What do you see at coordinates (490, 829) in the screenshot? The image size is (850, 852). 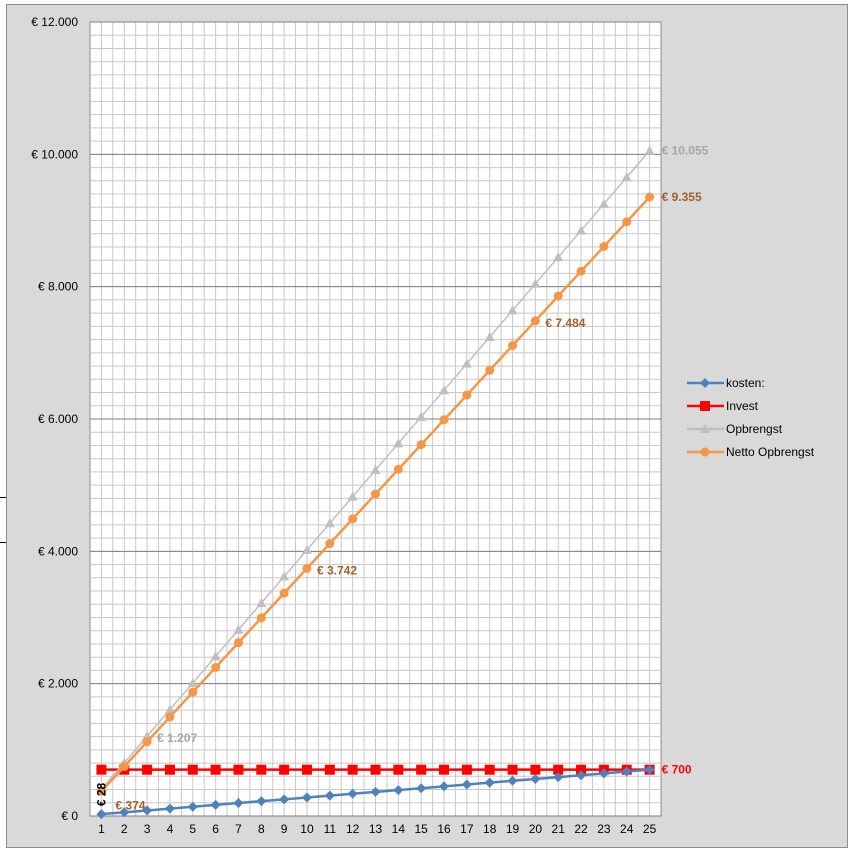 I see `x-tick-label: 18` at bounding box center [490, 829].